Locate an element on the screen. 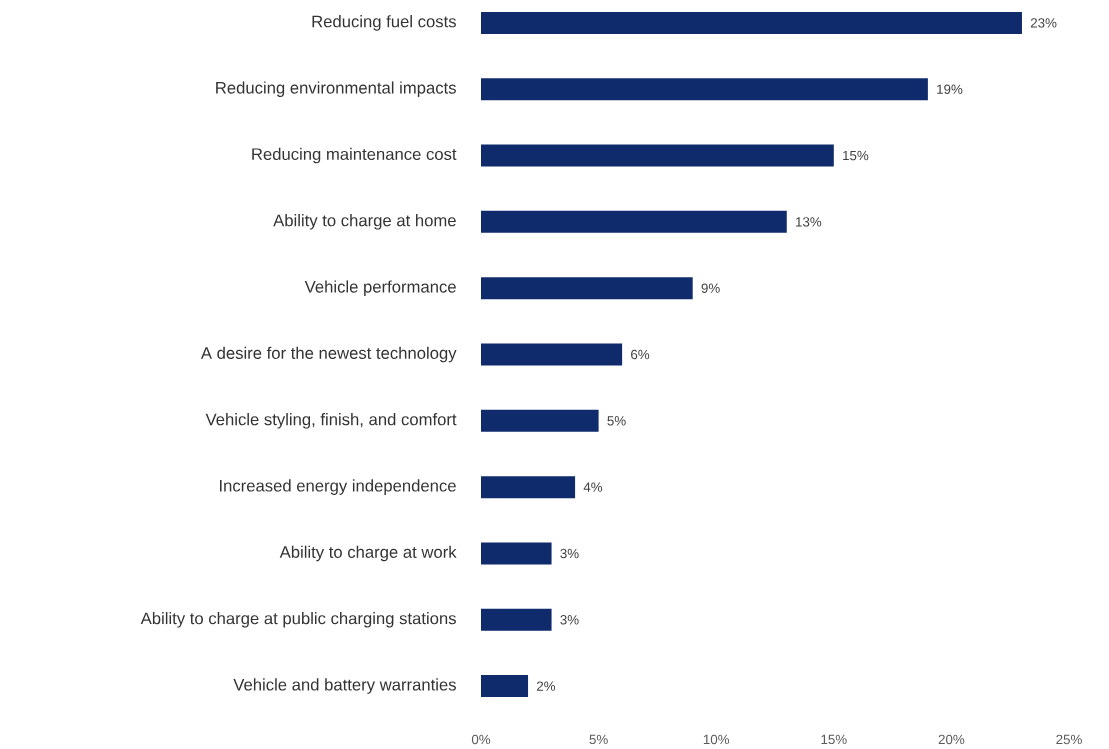  data-label: 13% is located at coordinates (809, 222).